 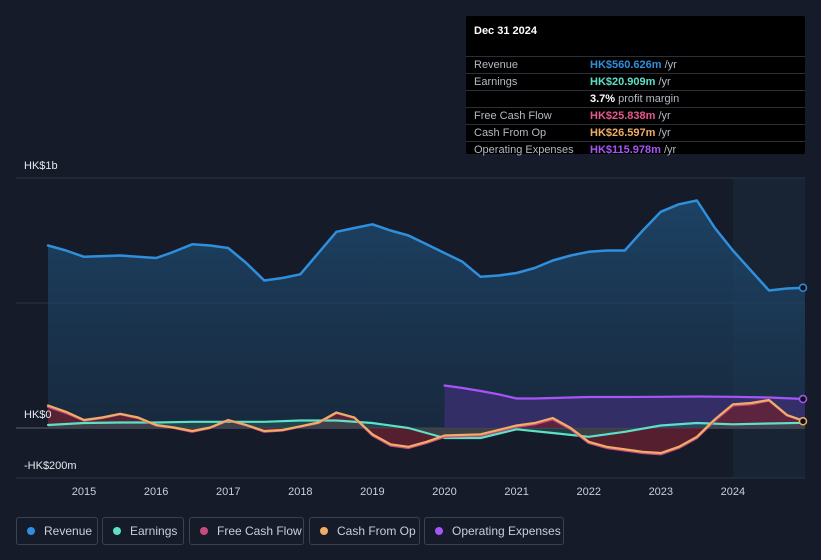 What do you see at coordinates (84, 492) in the screenshot?
I see `x-tick-label: 2015` at bounding box center [84, 492].